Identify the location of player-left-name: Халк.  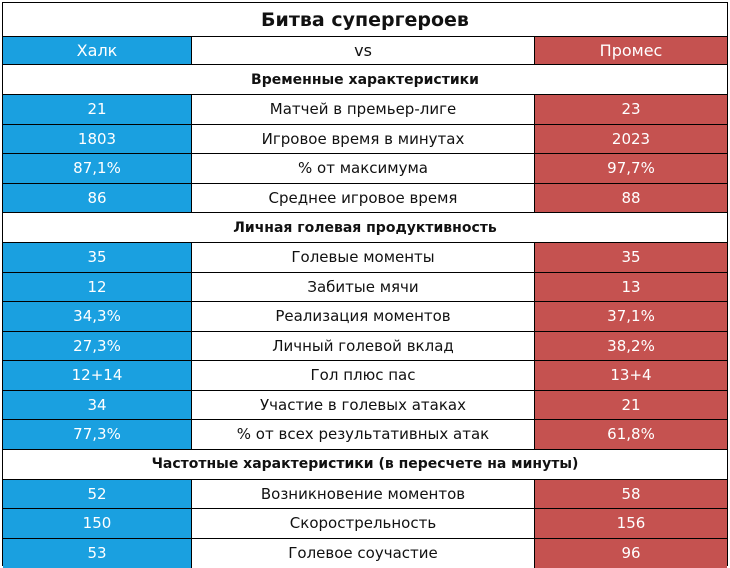
(97, 50).